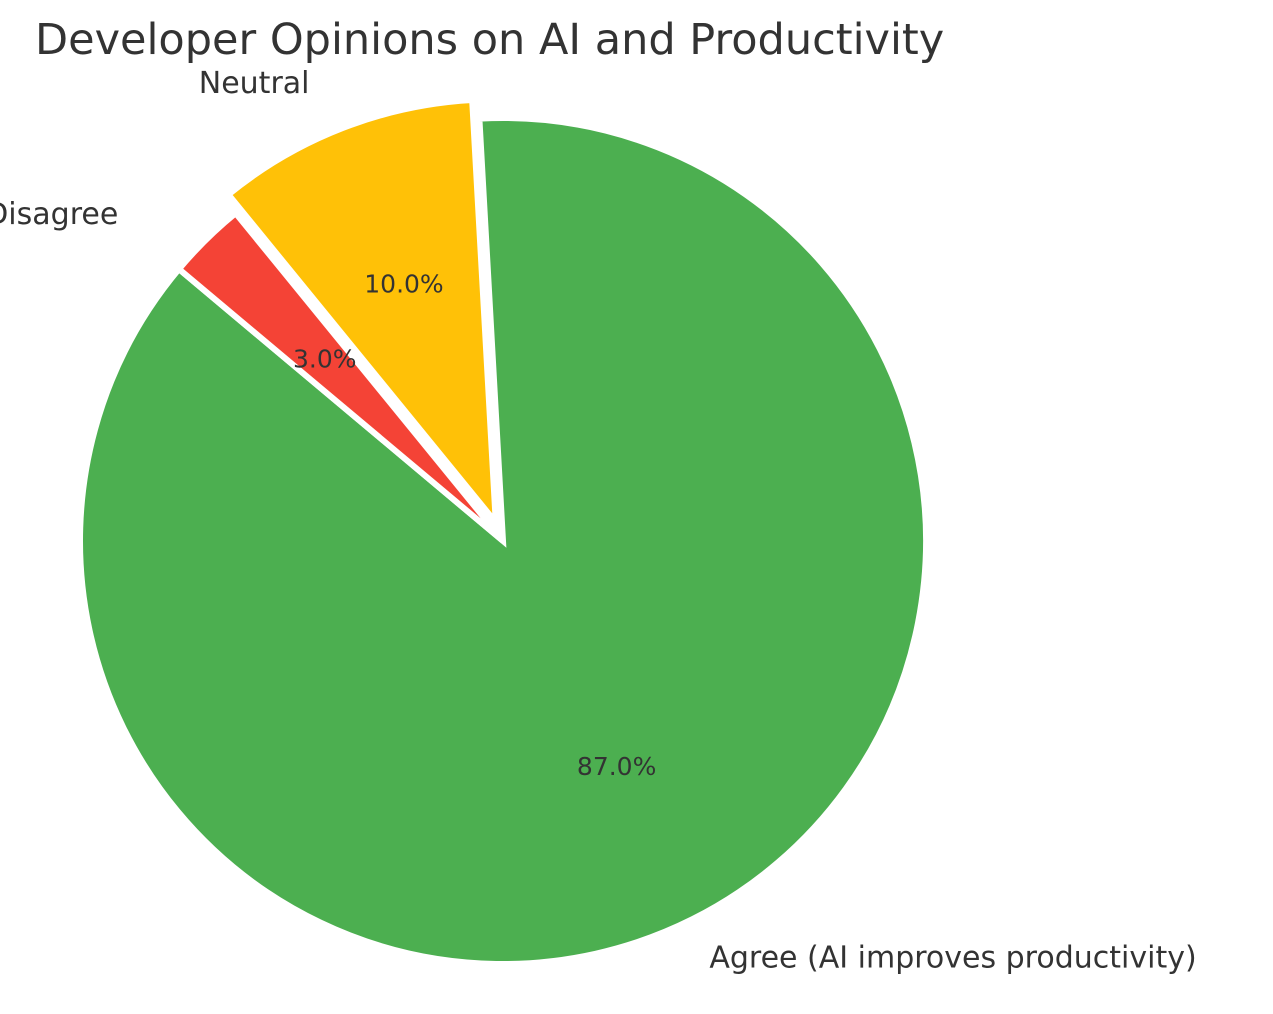  I want to click on slice-neutral, so click(362, 314).